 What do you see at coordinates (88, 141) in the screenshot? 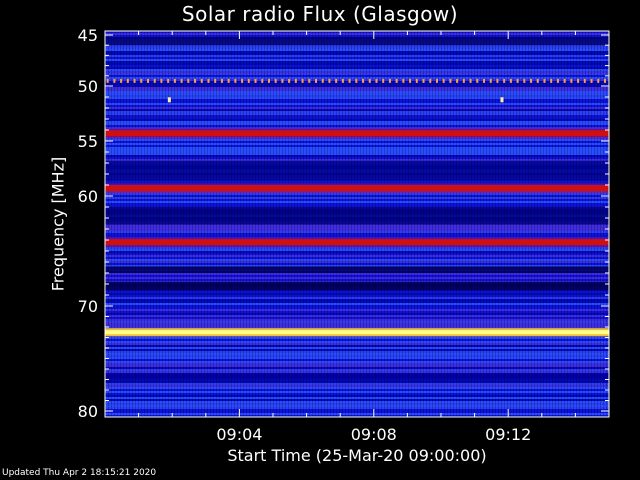
I see `y-tick-label: 55` at bounding box center [88, 141].